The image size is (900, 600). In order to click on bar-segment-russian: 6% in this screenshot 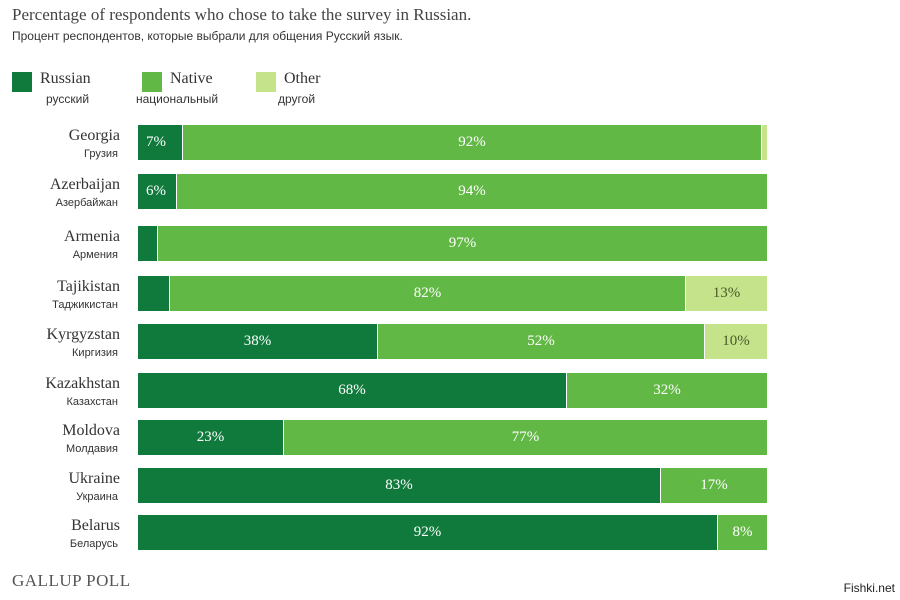, I will do `click(157, 191)`.